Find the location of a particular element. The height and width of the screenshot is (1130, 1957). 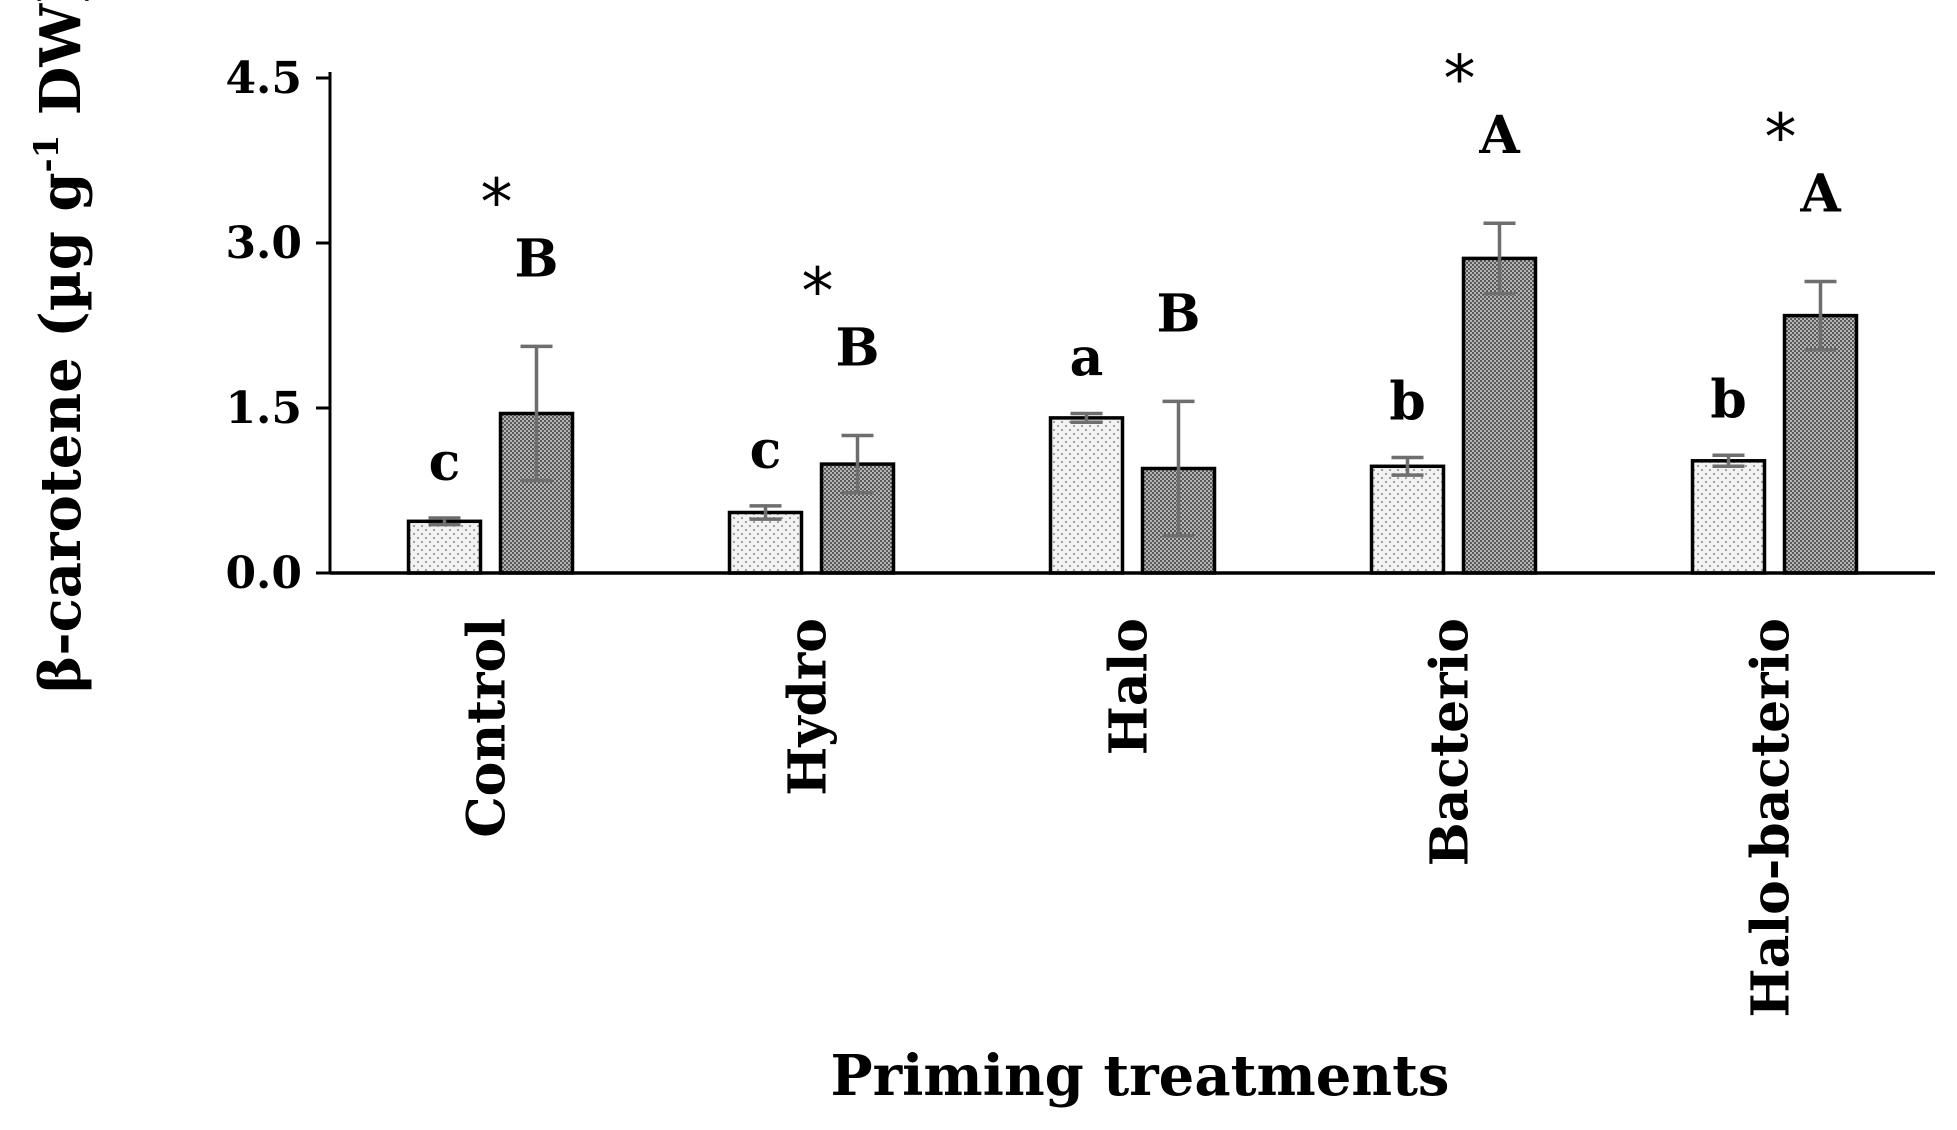

significance-letter: a is located at coordinates (1087, 358).